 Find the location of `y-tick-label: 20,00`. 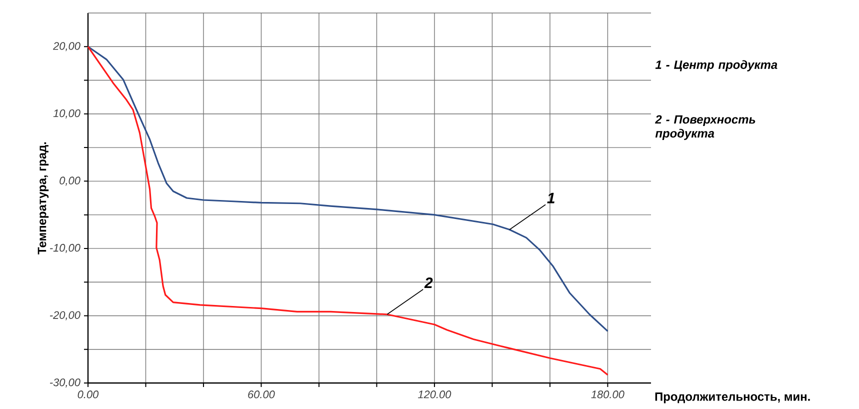

y-tick-label: 20,00 is located at coordinates (66, 47).